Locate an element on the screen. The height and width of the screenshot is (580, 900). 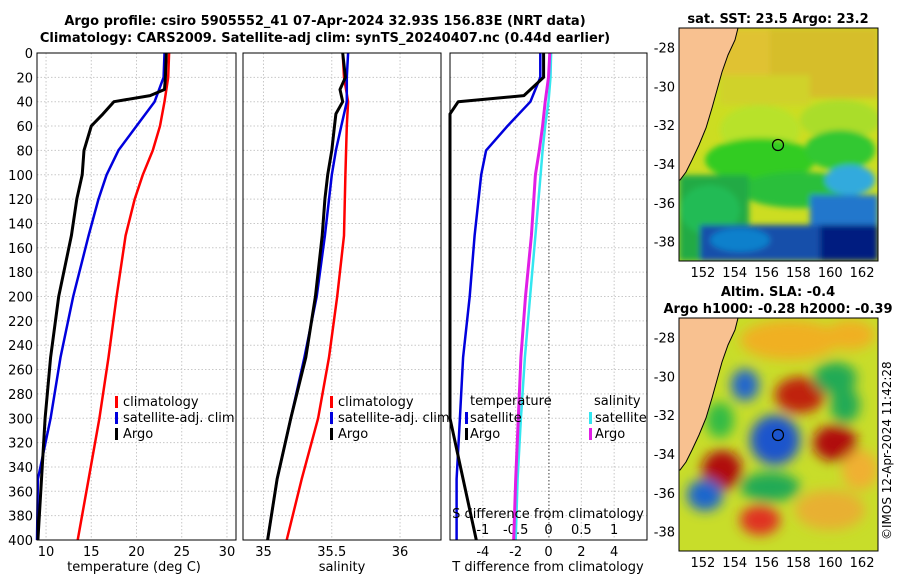
t-diff-xlabel: T difference from climatology is located at coordinates (547, 567).